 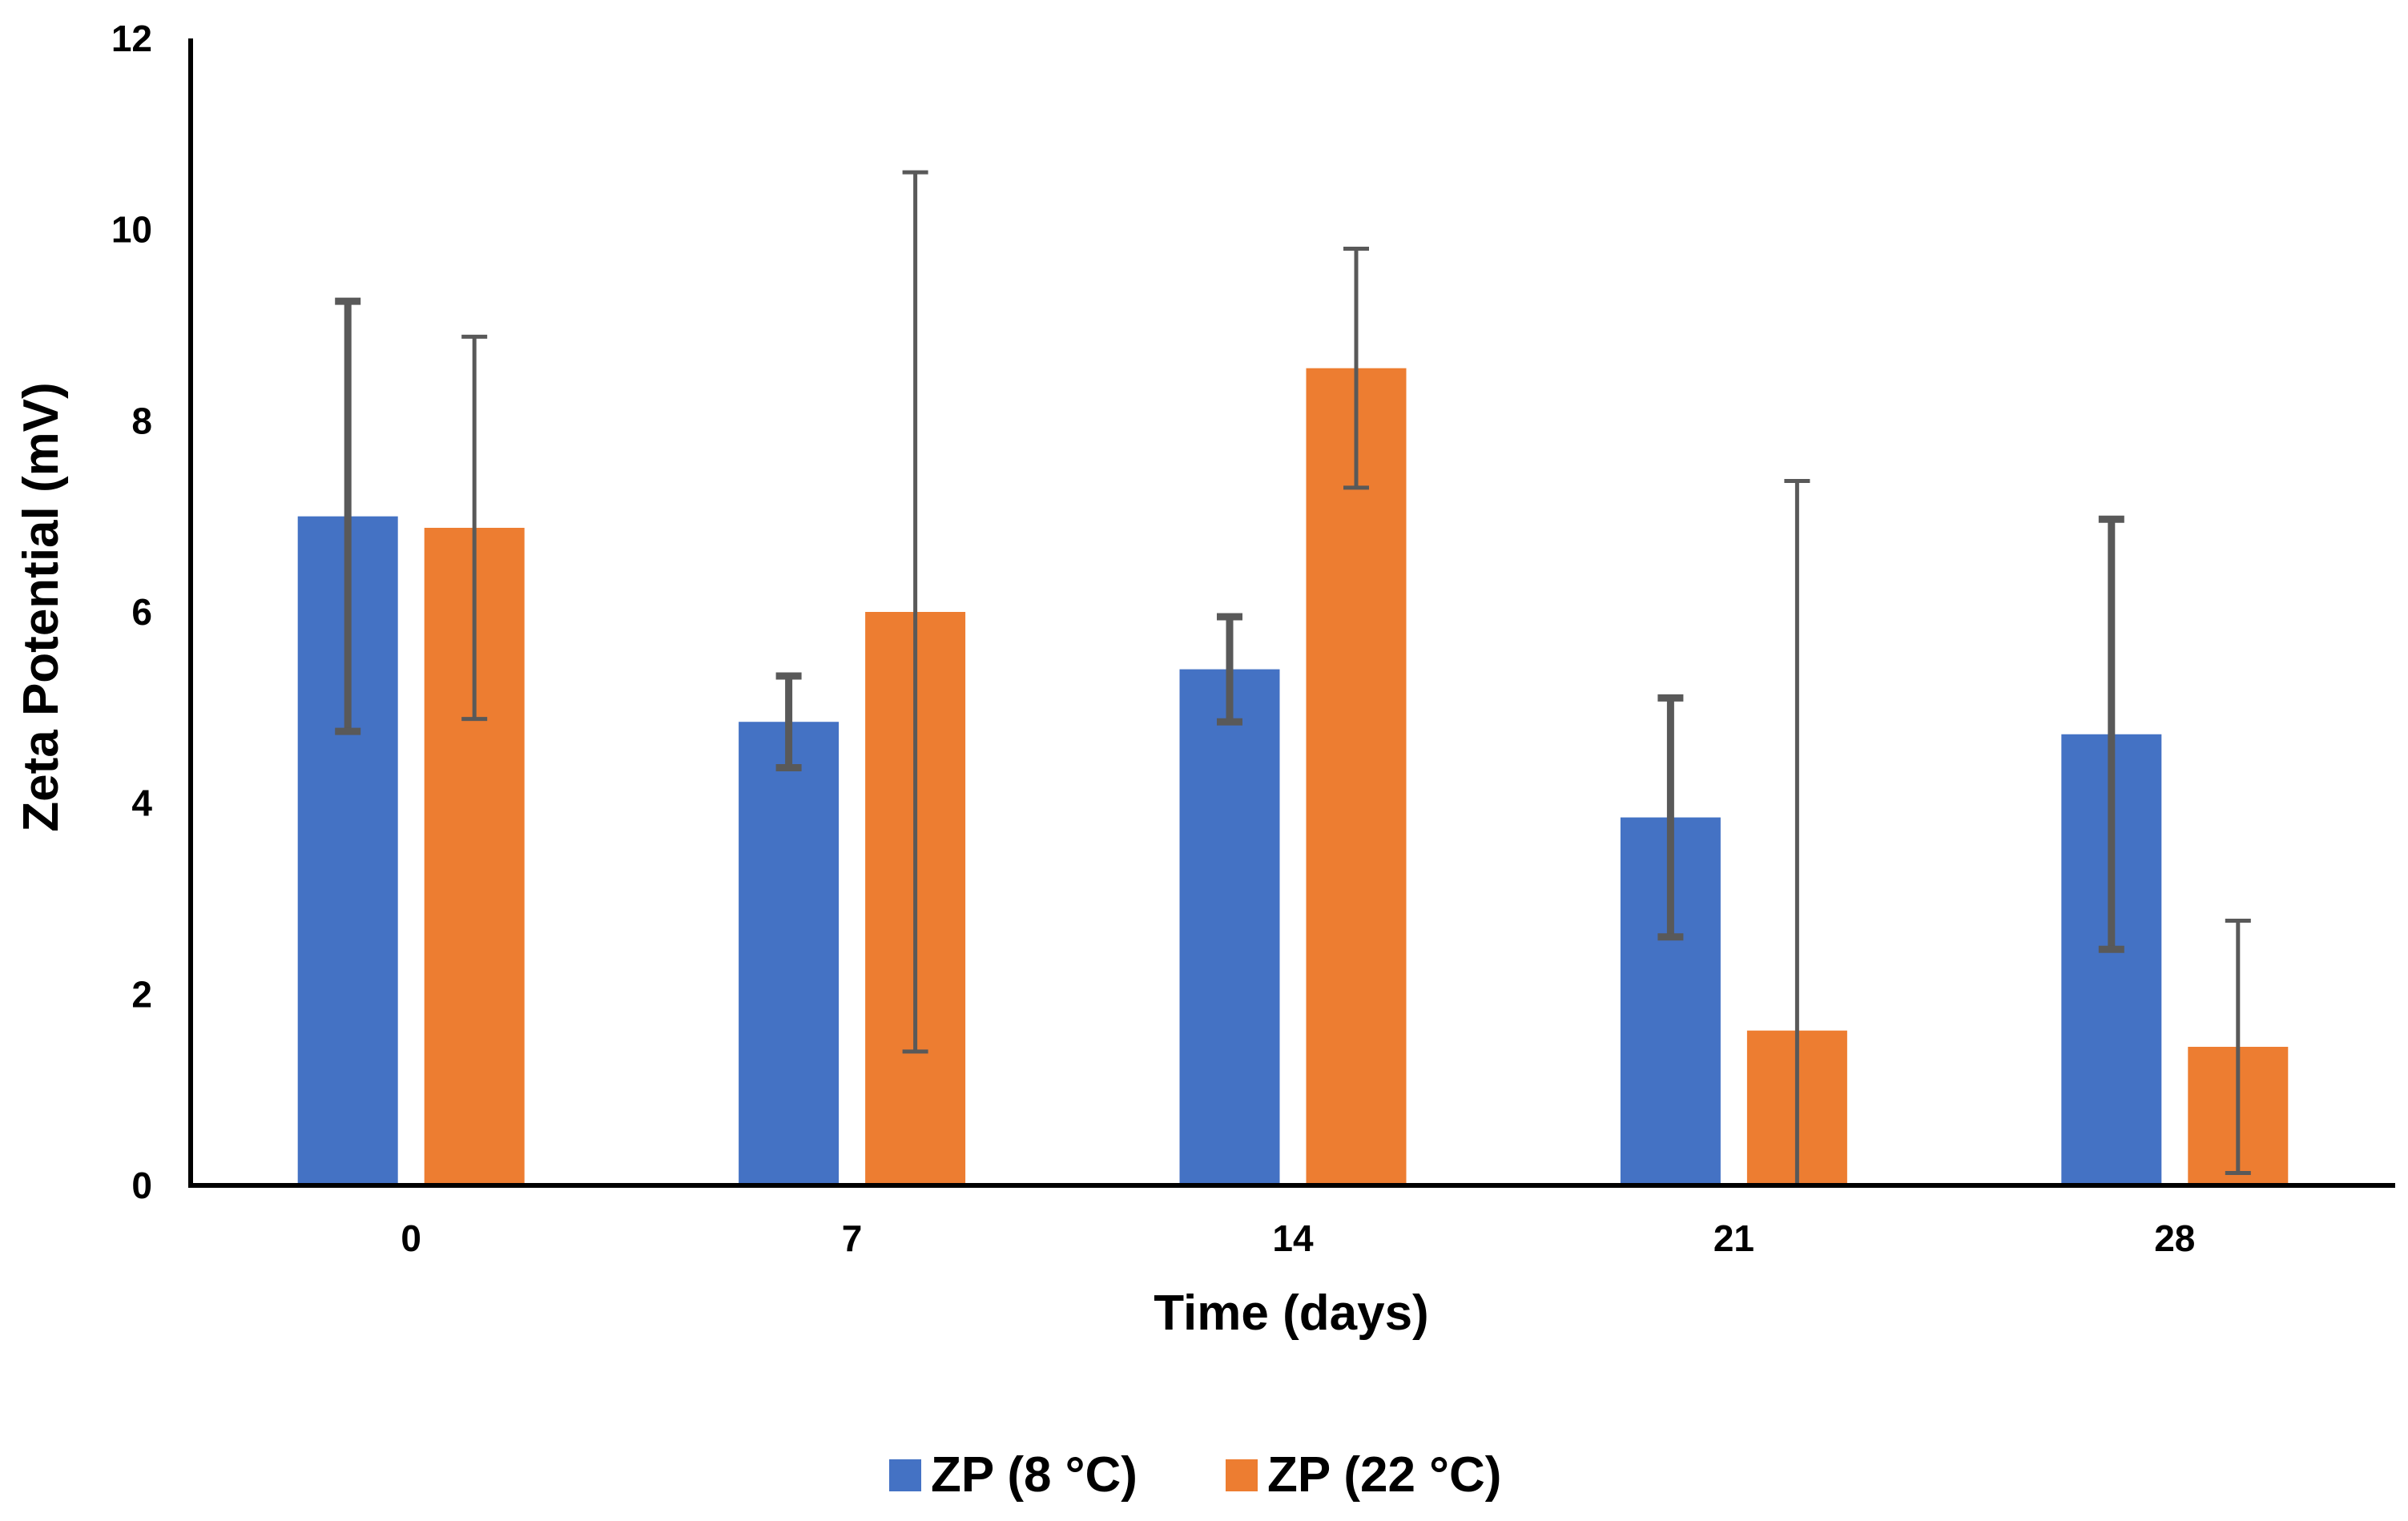 What do you see at coordinates (411, 1238) in the screenshot?
I see `x-tick-label: 0` at bounding box center [411, 1238].